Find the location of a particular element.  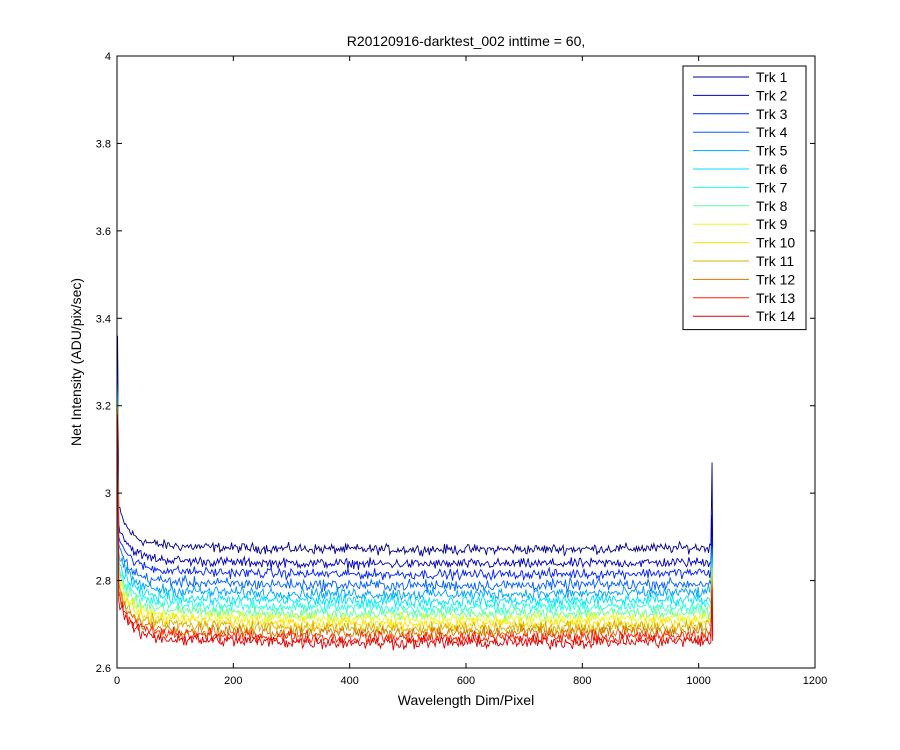

legend-label: Trk 13 is located at coordinates (775, 298).